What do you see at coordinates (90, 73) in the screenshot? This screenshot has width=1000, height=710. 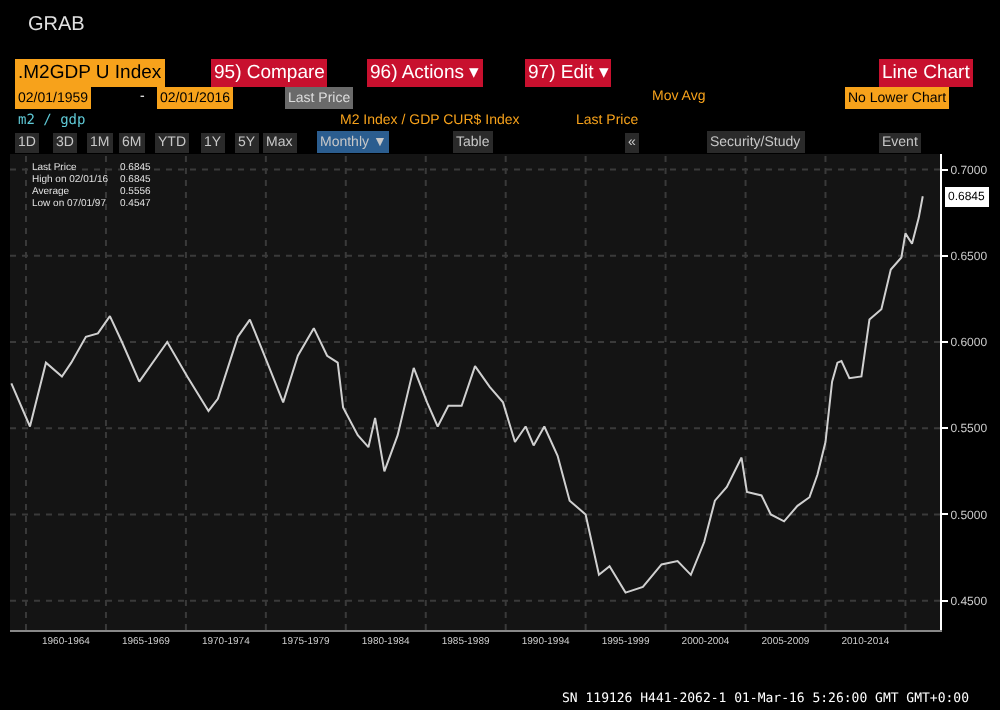 I see `text: .M2GDP U Index` at bounding box center [90, 73].